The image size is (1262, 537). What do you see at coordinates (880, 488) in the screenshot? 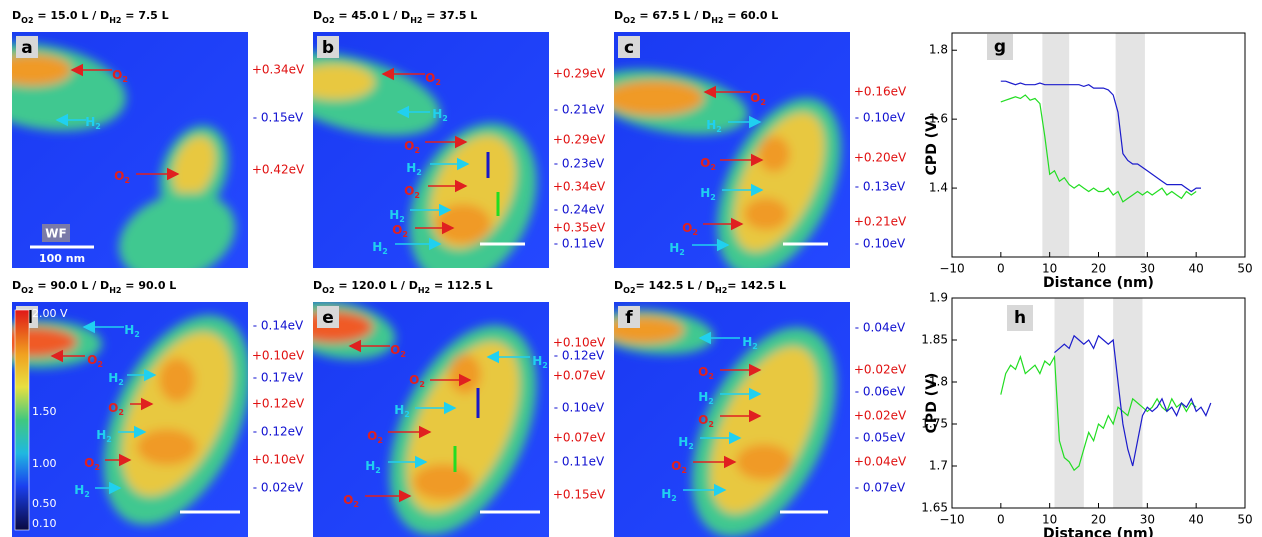
I see `energy-label: - 0.07eV` at bounding box center [880, 488].